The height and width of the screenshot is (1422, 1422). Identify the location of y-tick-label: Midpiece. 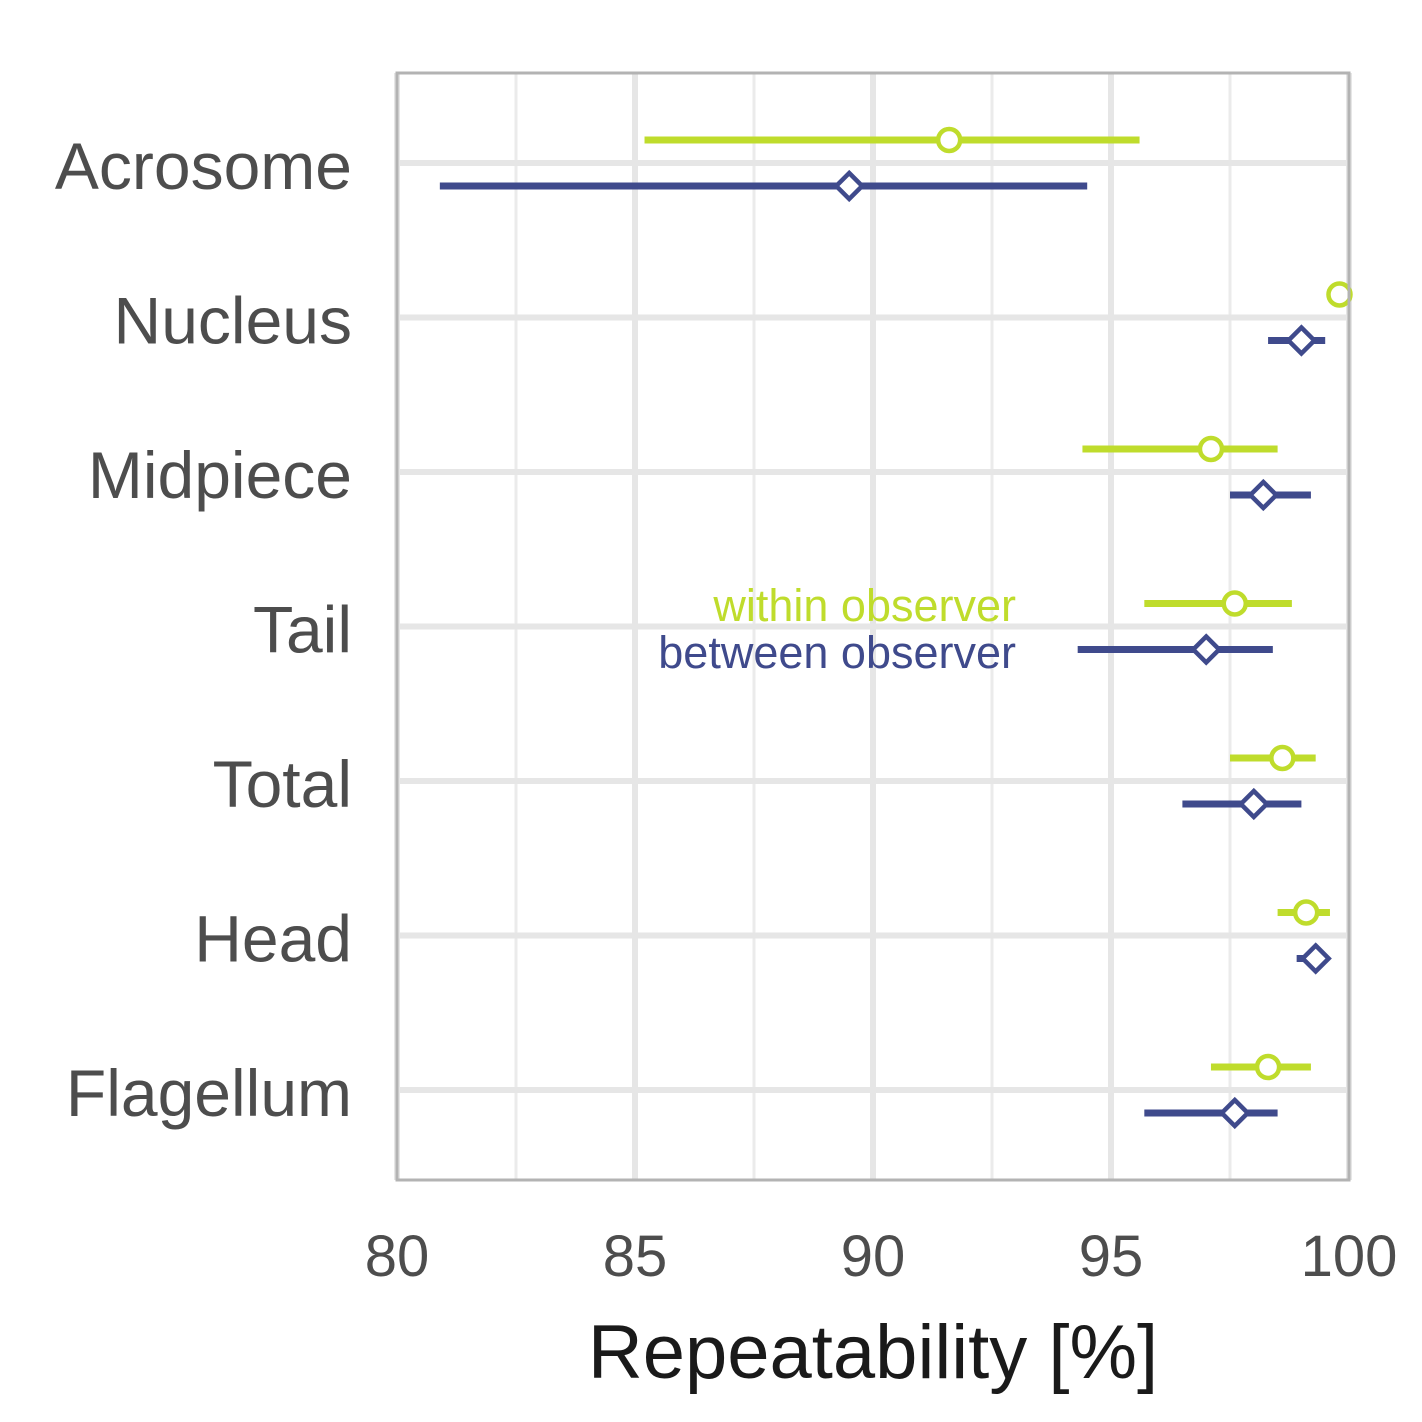
(220, 475).